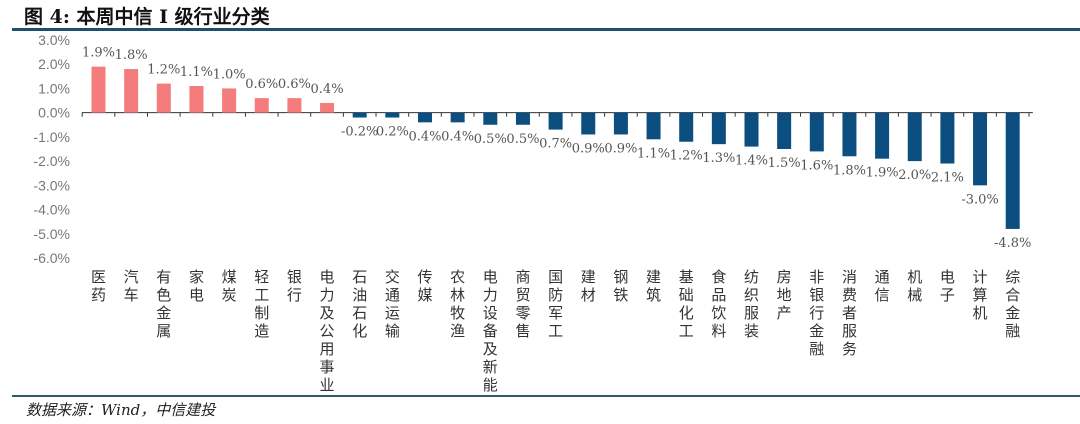 The height and width of the screenshot is (424, 1080). Describe the element at coordinates (327, 331) in the screenshot. I see `category-label: 电力及公用事业` at that location.